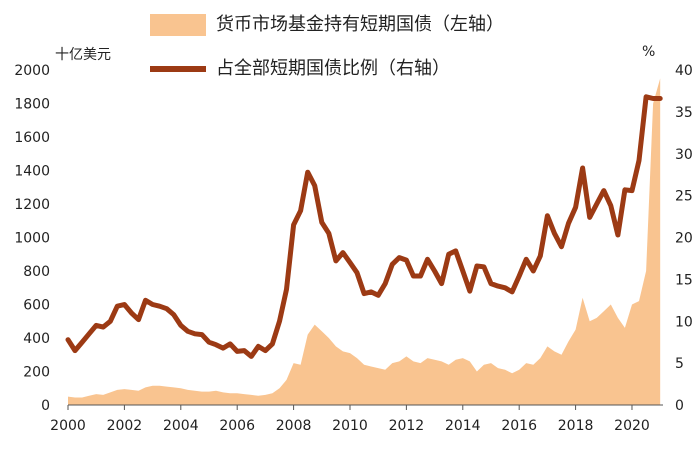 This screenshot has height=451, width=700. Describe the element at coordinates (684, 280) in the screenshot. I see `y-right-tick-label: 15` at that location.